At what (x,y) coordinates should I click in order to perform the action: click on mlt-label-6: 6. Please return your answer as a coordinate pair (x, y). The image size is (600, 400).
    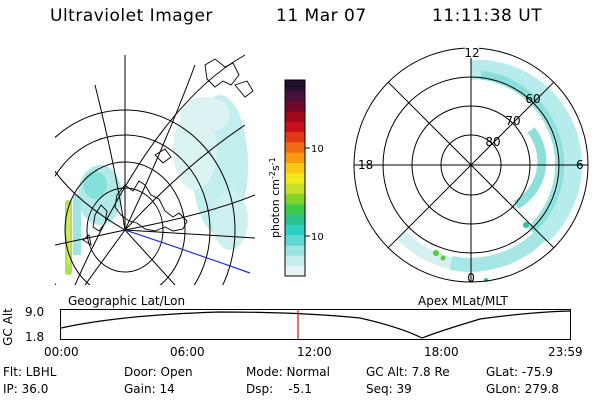
    Looking at the image, I should click on (580, 165).